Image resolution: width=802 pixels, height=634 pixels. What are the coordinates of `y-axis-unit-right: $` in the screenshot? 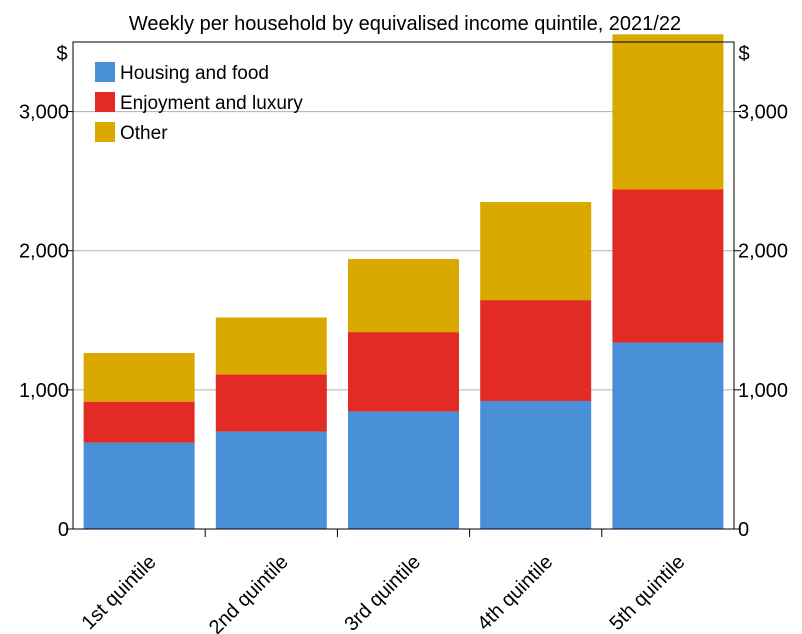 It's located at (743, 54).